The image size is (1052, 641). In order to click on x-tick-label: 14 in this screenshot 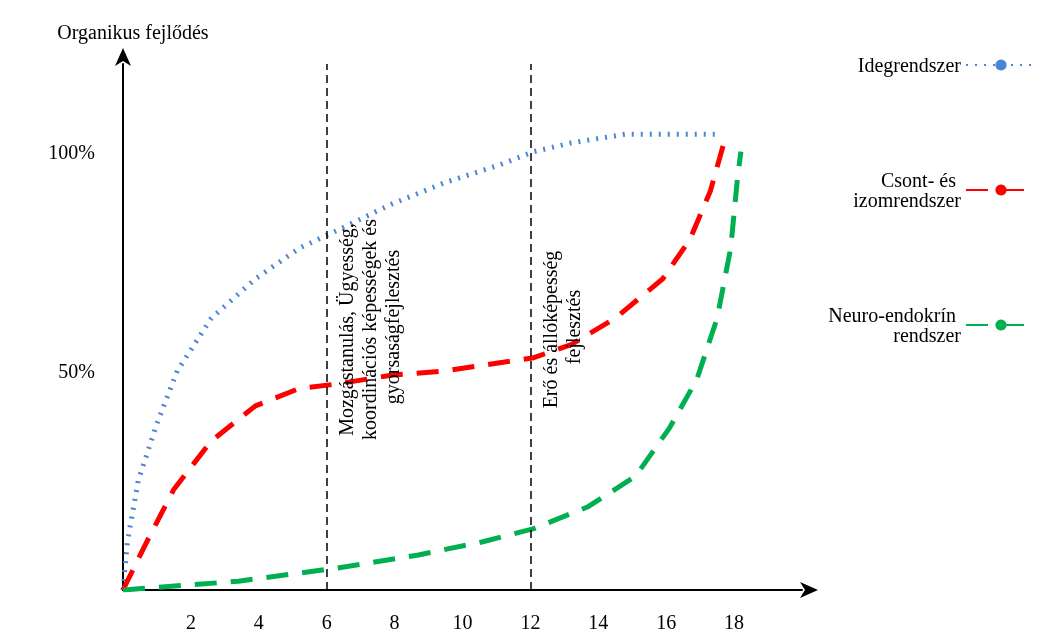, I will do `click(598, 622)`.